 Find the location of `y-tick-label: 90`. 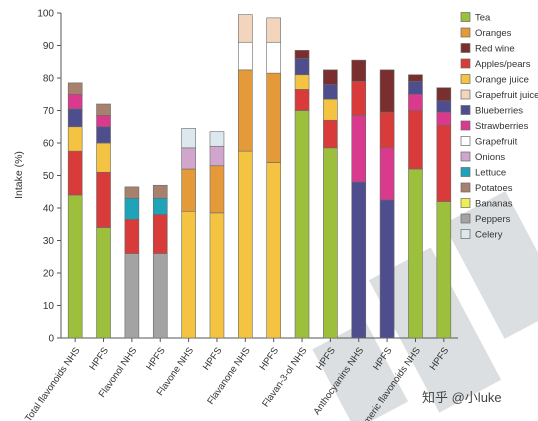

y-tick-label: 90 is located at coordinates (49, 46).